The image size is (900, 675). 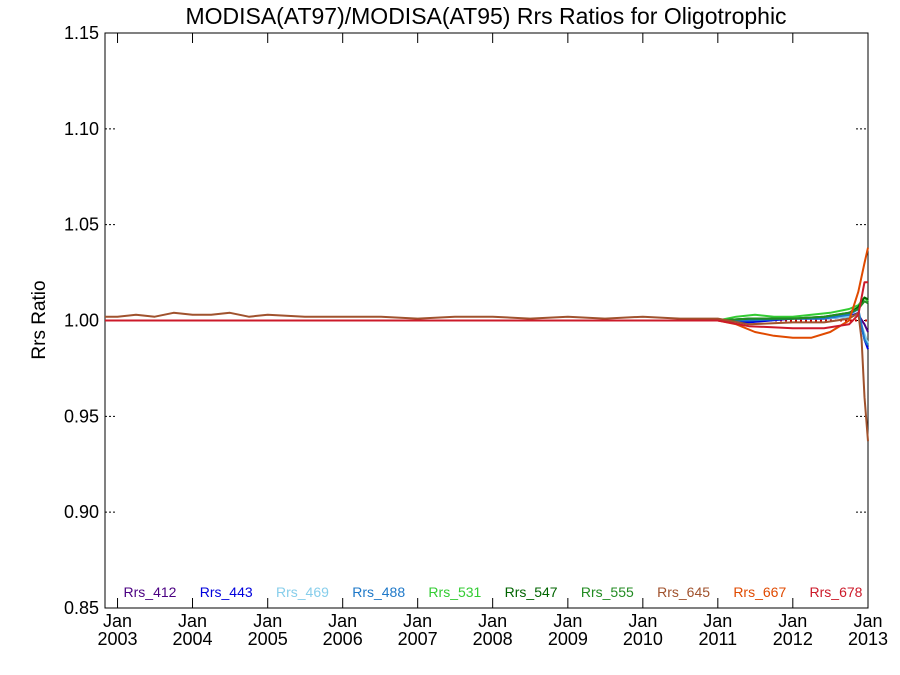 I want to click on legend-entry: Rrs_678, so click(x=836, y=592).